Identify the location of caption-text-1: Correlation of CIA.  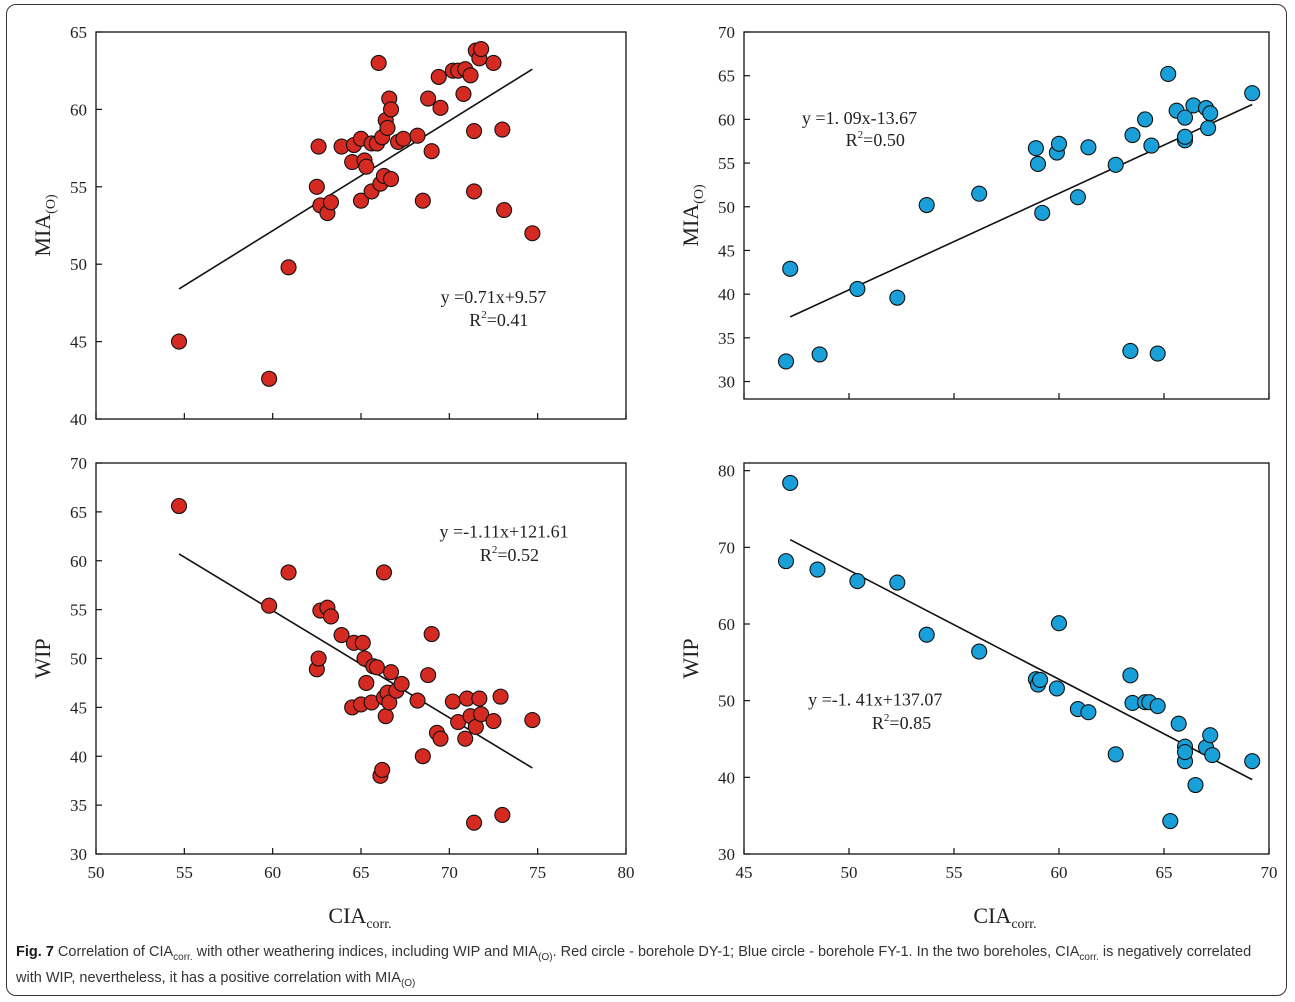
(113, 952).